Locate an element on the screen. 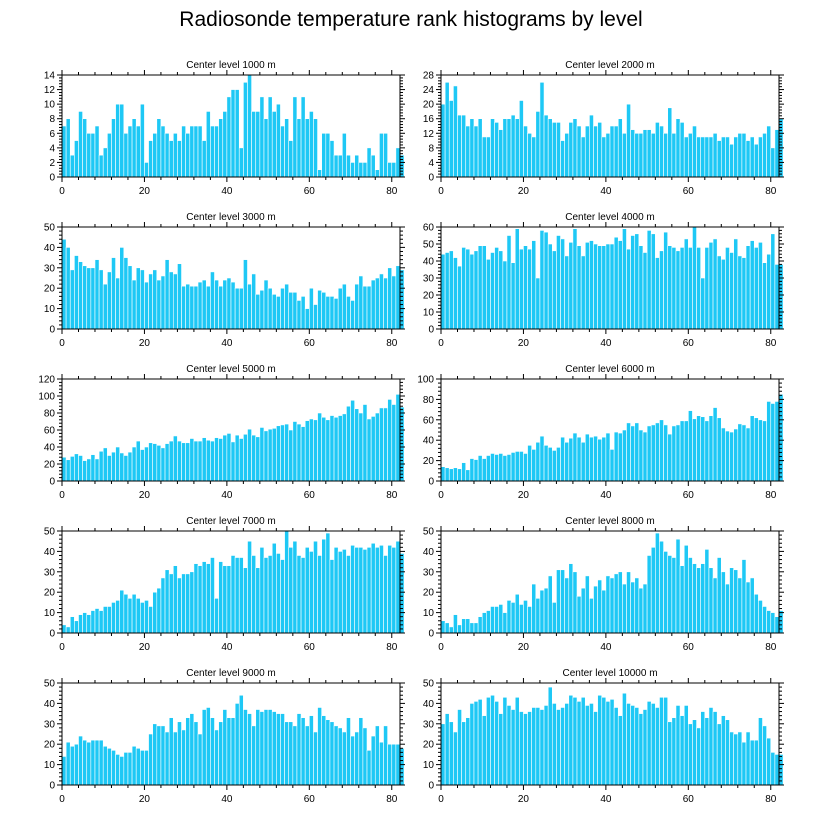  y-tick-label: 4 is located at coordinates (52, 148).